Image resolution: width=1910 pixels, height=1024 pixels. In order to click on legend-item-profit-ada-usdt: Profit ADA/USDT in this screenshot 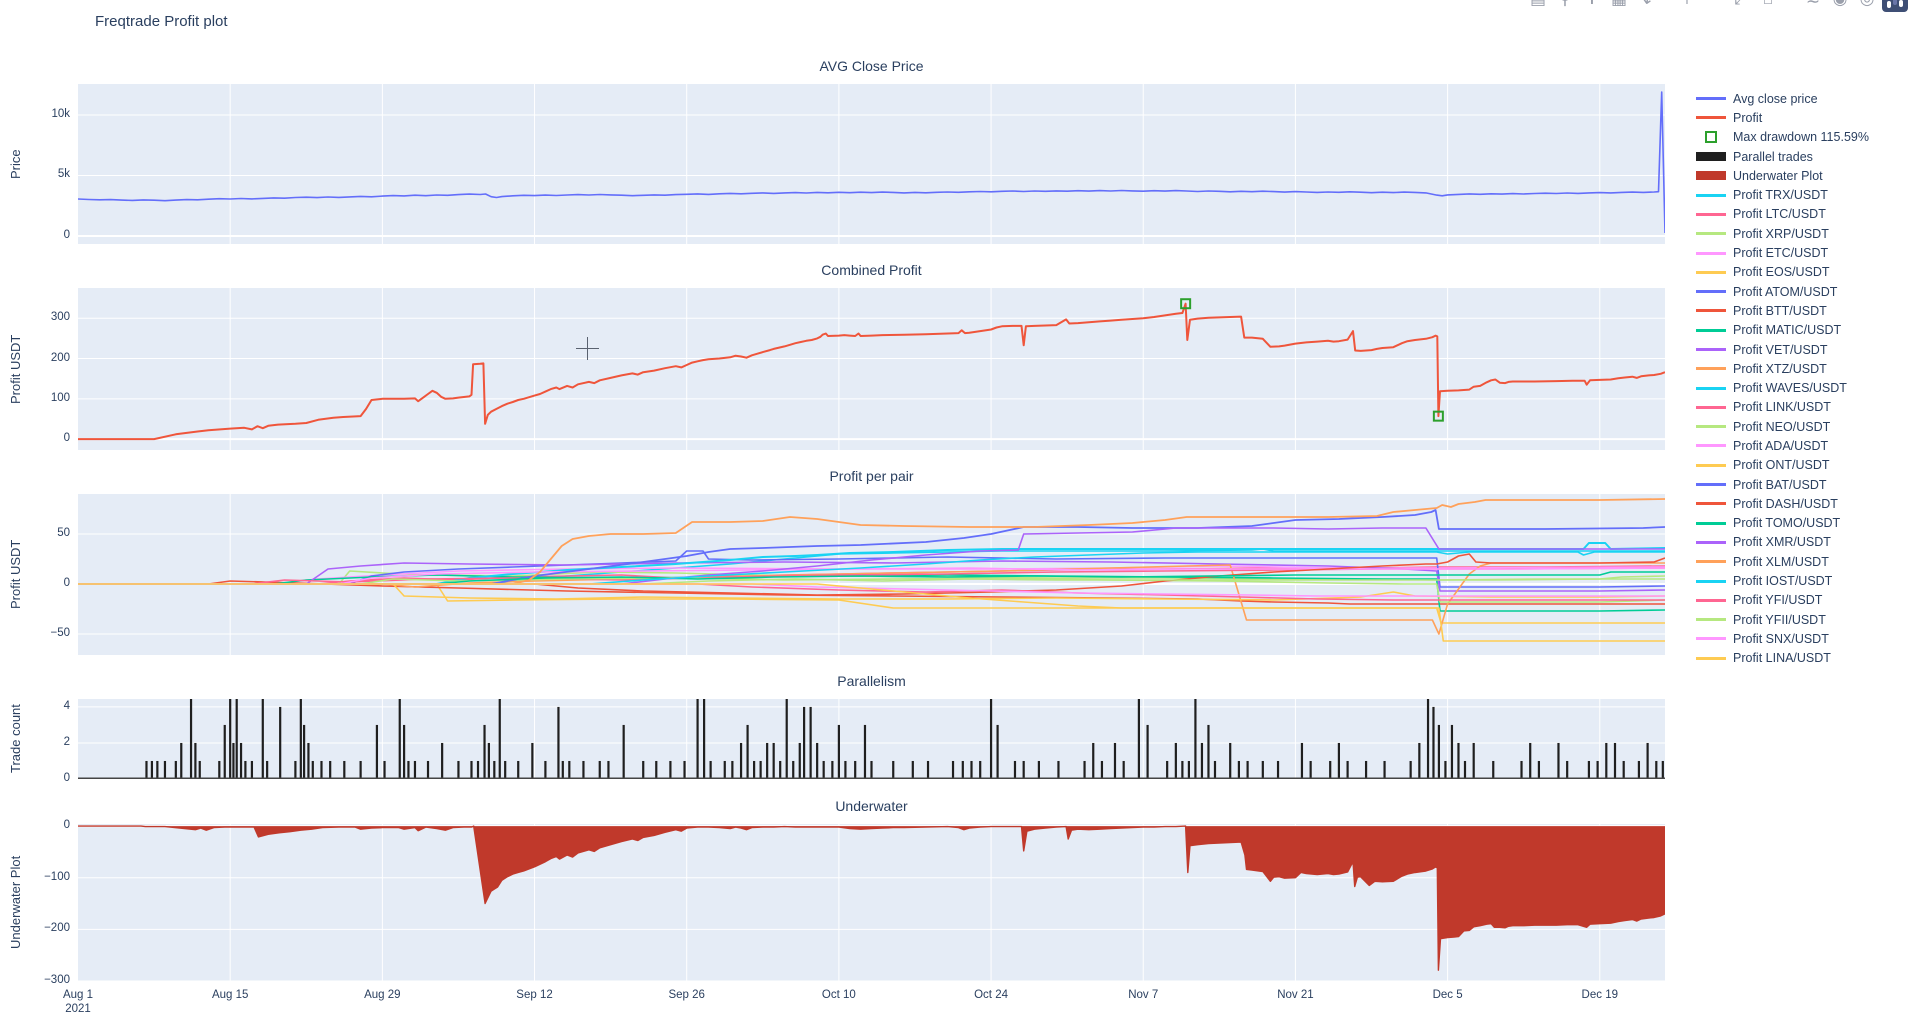, I will do `click(1782, 445)`.